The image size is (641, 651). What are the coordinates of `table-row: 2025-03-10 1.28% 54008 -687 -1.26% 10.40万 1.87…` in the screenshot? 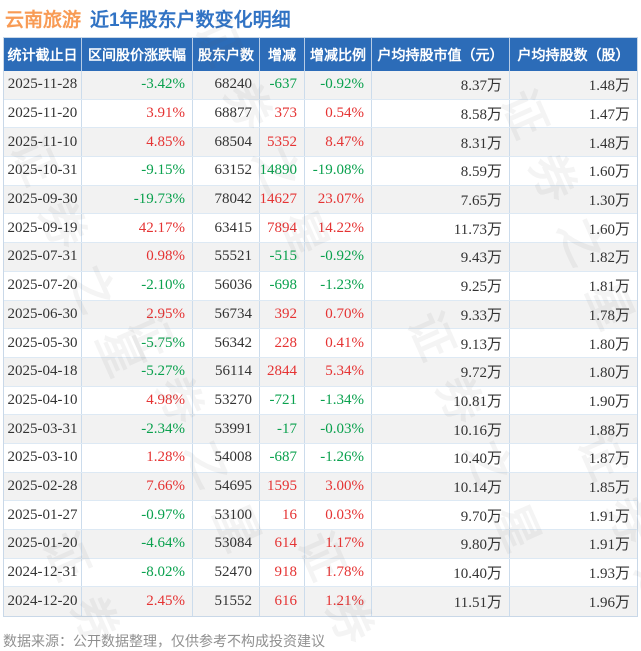 It's located at (320, 458).